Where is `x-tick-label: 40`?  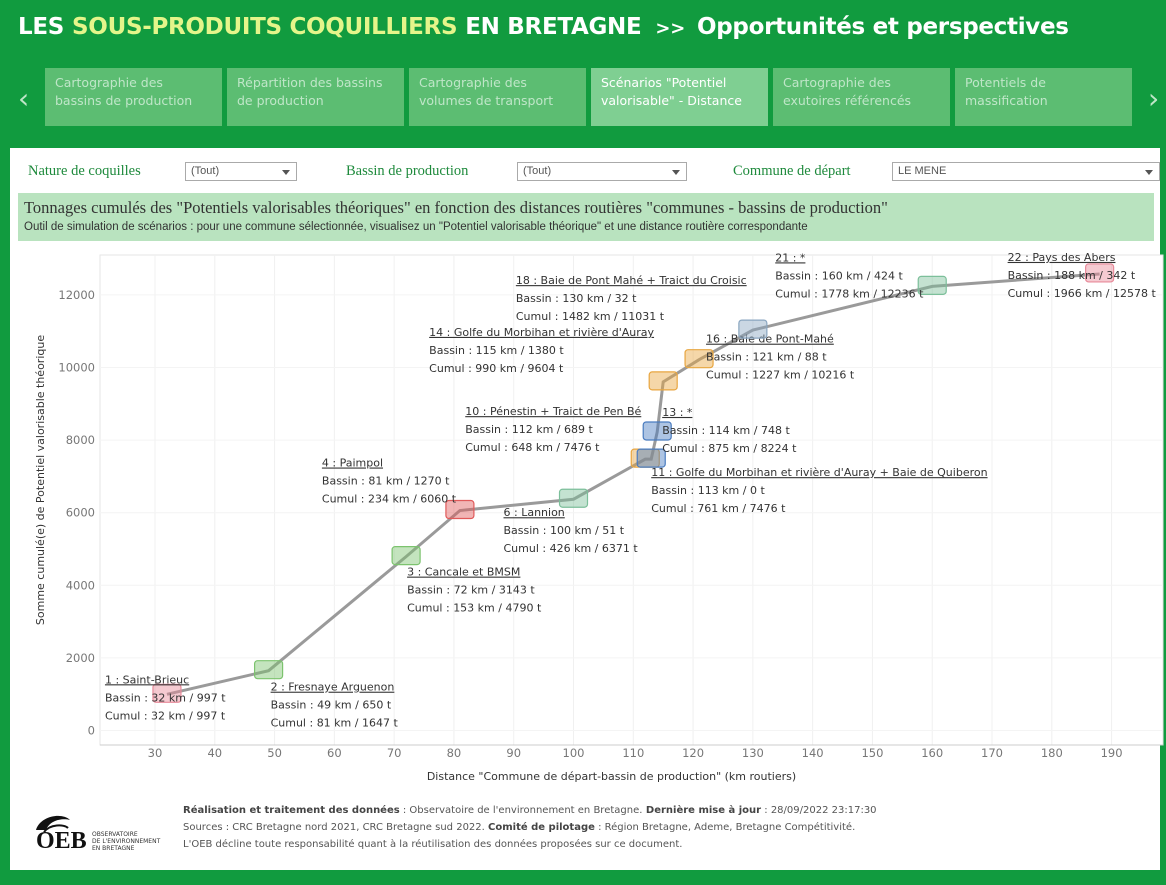 x-tick-label: 40 is located at coordinates (214, 753).